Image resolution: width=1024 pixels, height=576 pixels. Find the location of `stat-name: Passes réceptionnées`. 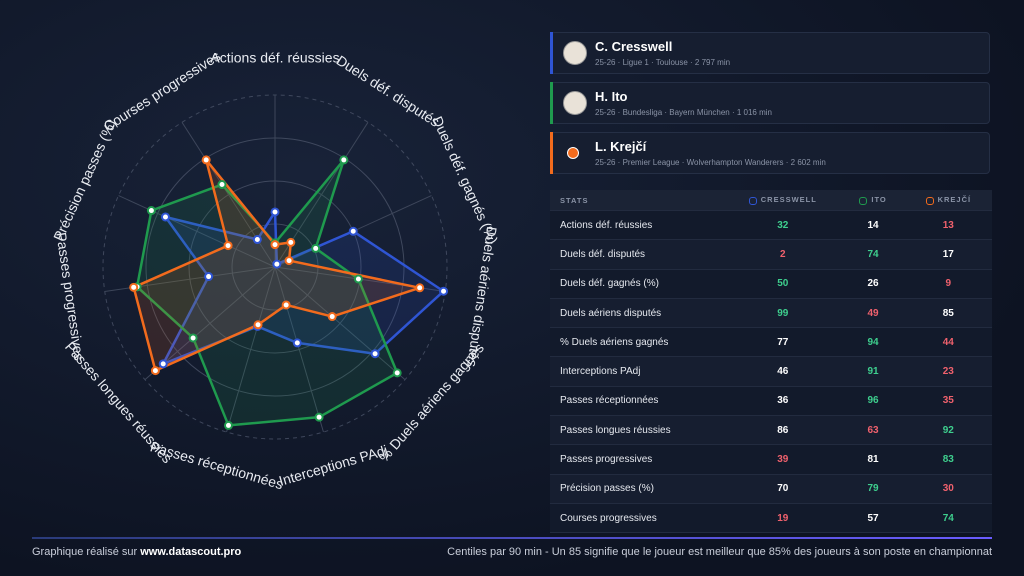

stat-name: Passes réceptionnées is located at coordinates (637, 401).